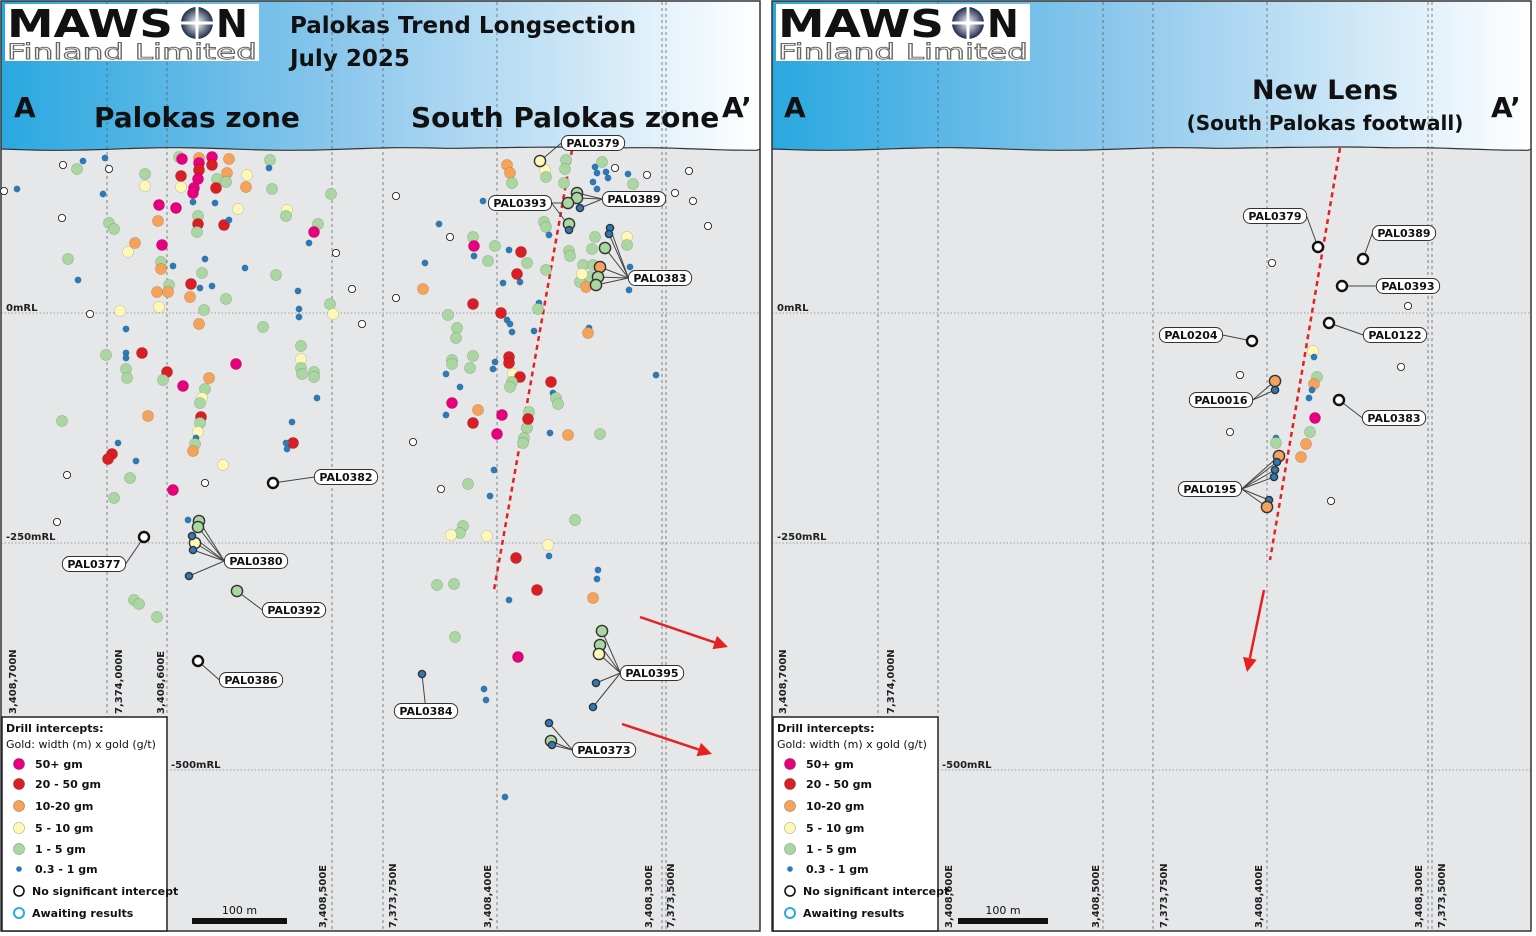 The height and width of the screenshot is (936, 1536). What do you see at coordinates (393, 895) in the screenshot?
I see `grid-coordinate-label: 7,373,750N` at bounding box center [393, 895].